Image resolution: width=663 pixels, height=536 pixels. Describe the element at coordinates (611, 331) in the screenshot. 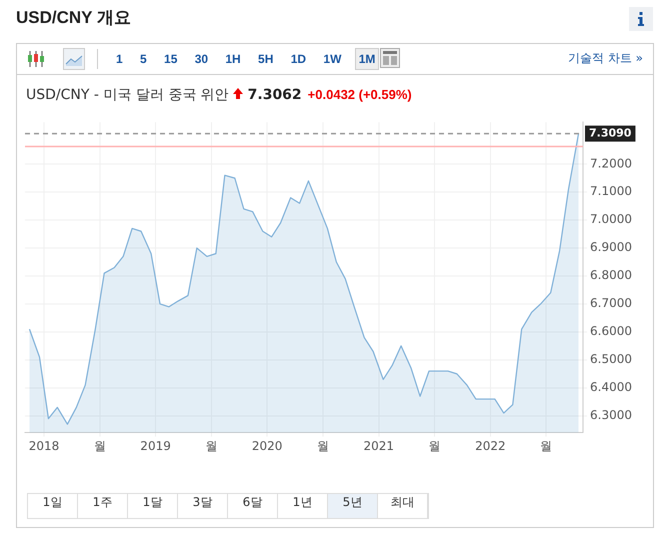

I see `y-tick-label: 6.6000` at that location.